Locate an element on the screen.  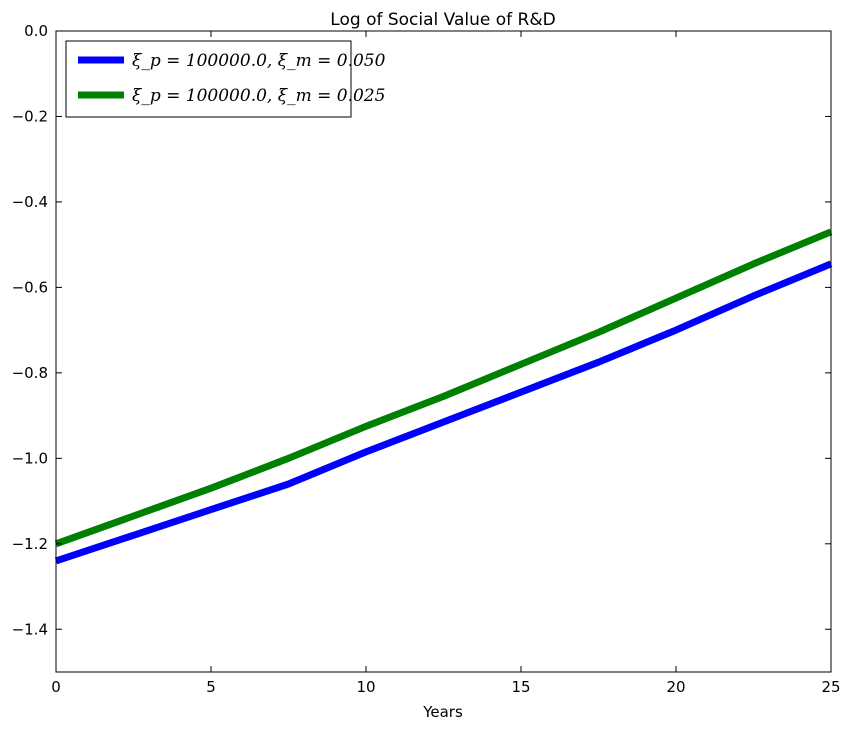
x-tick-label: 20 is located at coordinates (675, 687).